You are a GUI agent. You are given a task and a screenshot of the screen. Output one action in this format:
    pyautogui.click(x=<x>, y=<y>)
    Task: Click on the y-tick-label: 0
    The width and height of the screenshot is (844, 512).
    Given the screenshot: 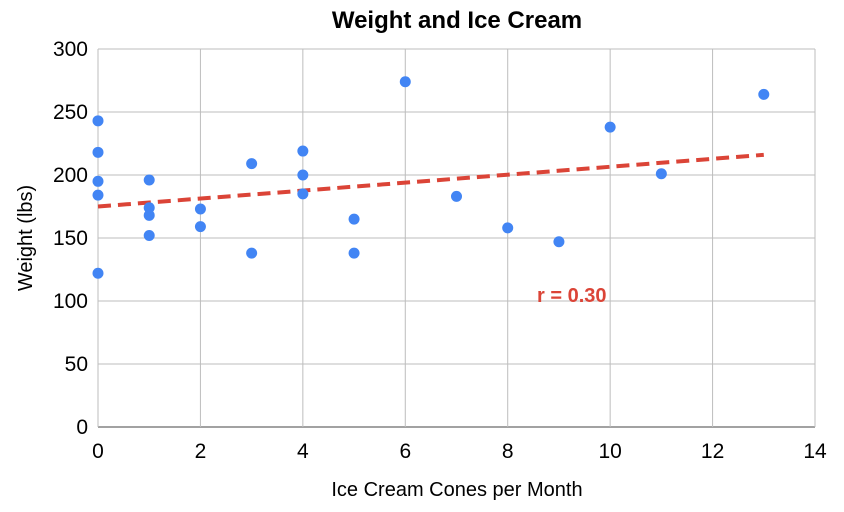 What is the action you would take?
    pyautogui.click(x=82, y=427)
    